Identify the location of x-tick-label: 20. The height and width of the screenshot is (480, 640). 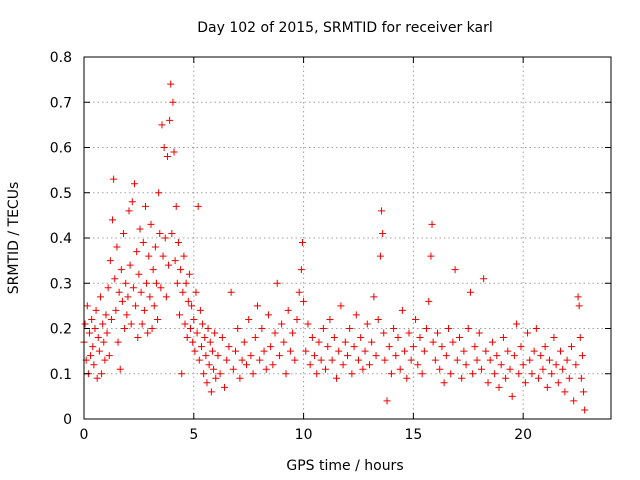
(523, 435).